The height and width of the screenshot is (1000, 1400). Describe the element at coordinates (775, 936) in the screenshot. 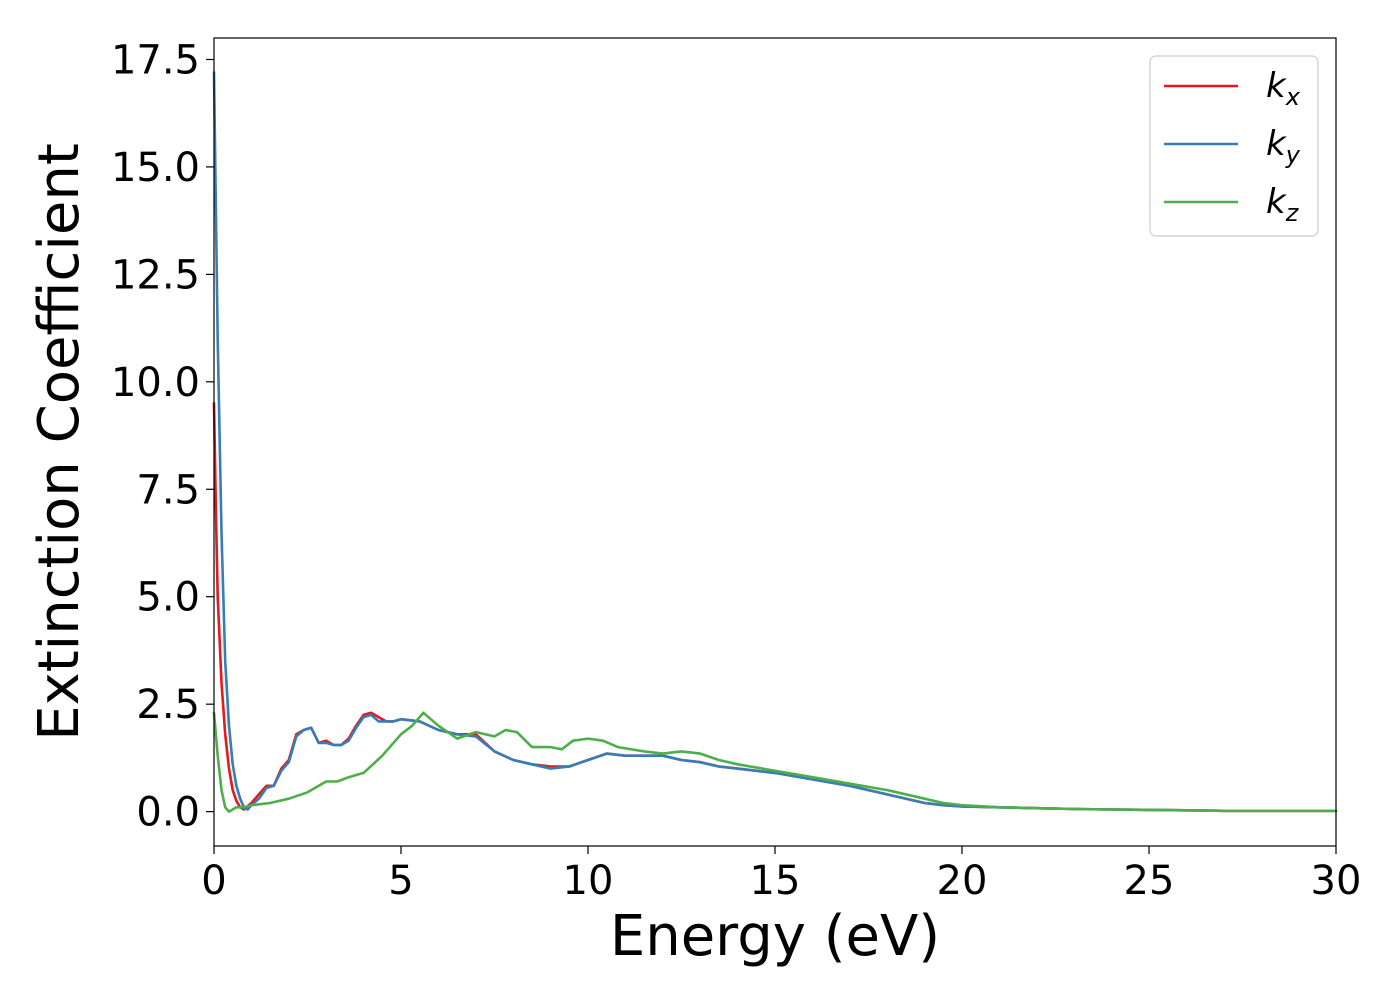

I see `x-axis-title: Energy (eV)` at that location.